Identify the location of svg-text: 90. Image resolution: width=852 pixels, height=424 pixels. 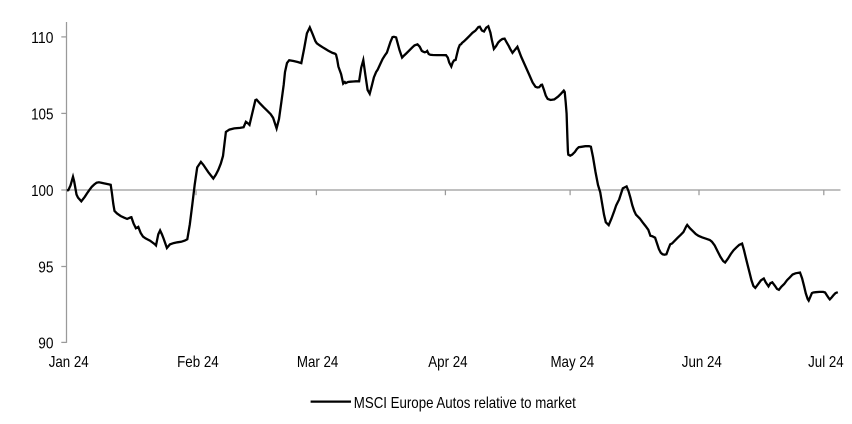
(45, 343).